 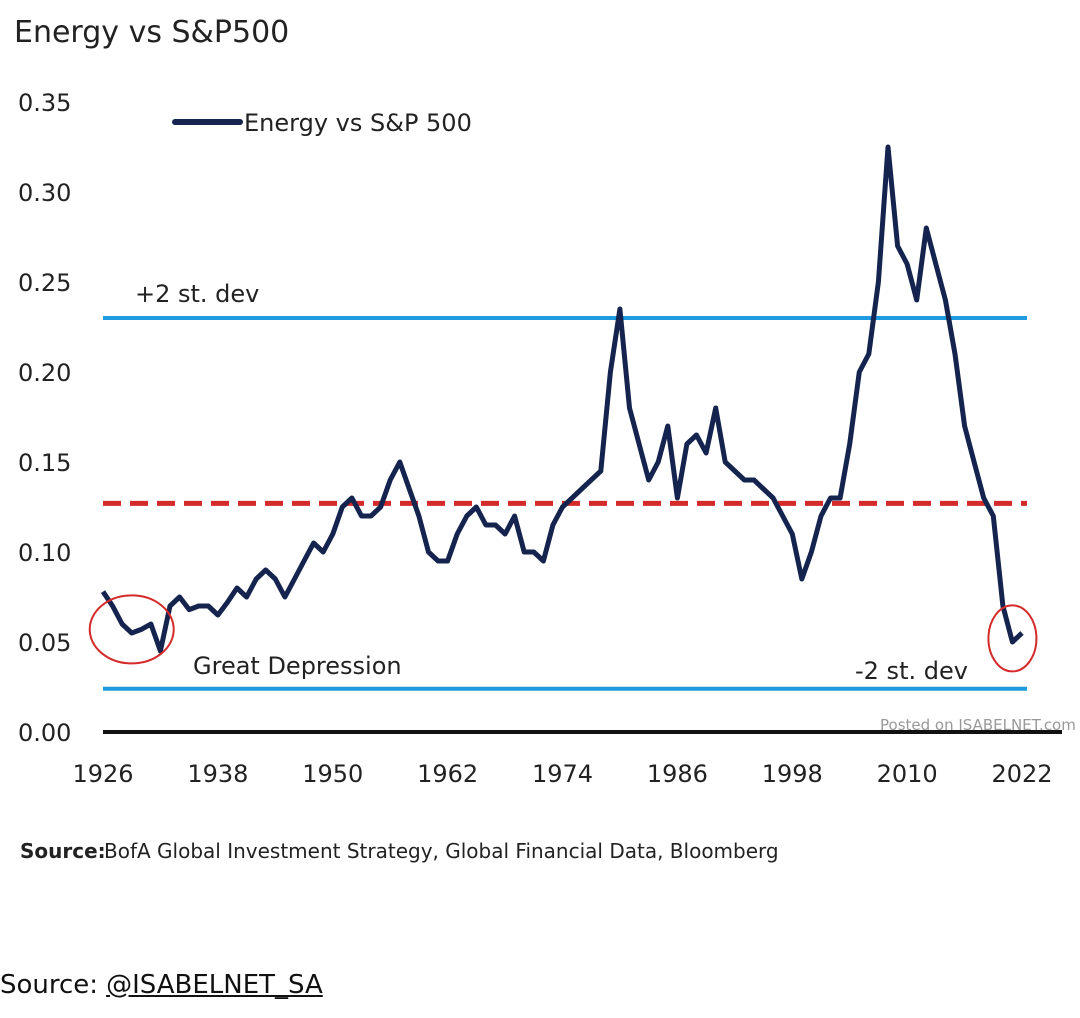 I want to click on recent-low-circle, so click(x=1012, y=638).